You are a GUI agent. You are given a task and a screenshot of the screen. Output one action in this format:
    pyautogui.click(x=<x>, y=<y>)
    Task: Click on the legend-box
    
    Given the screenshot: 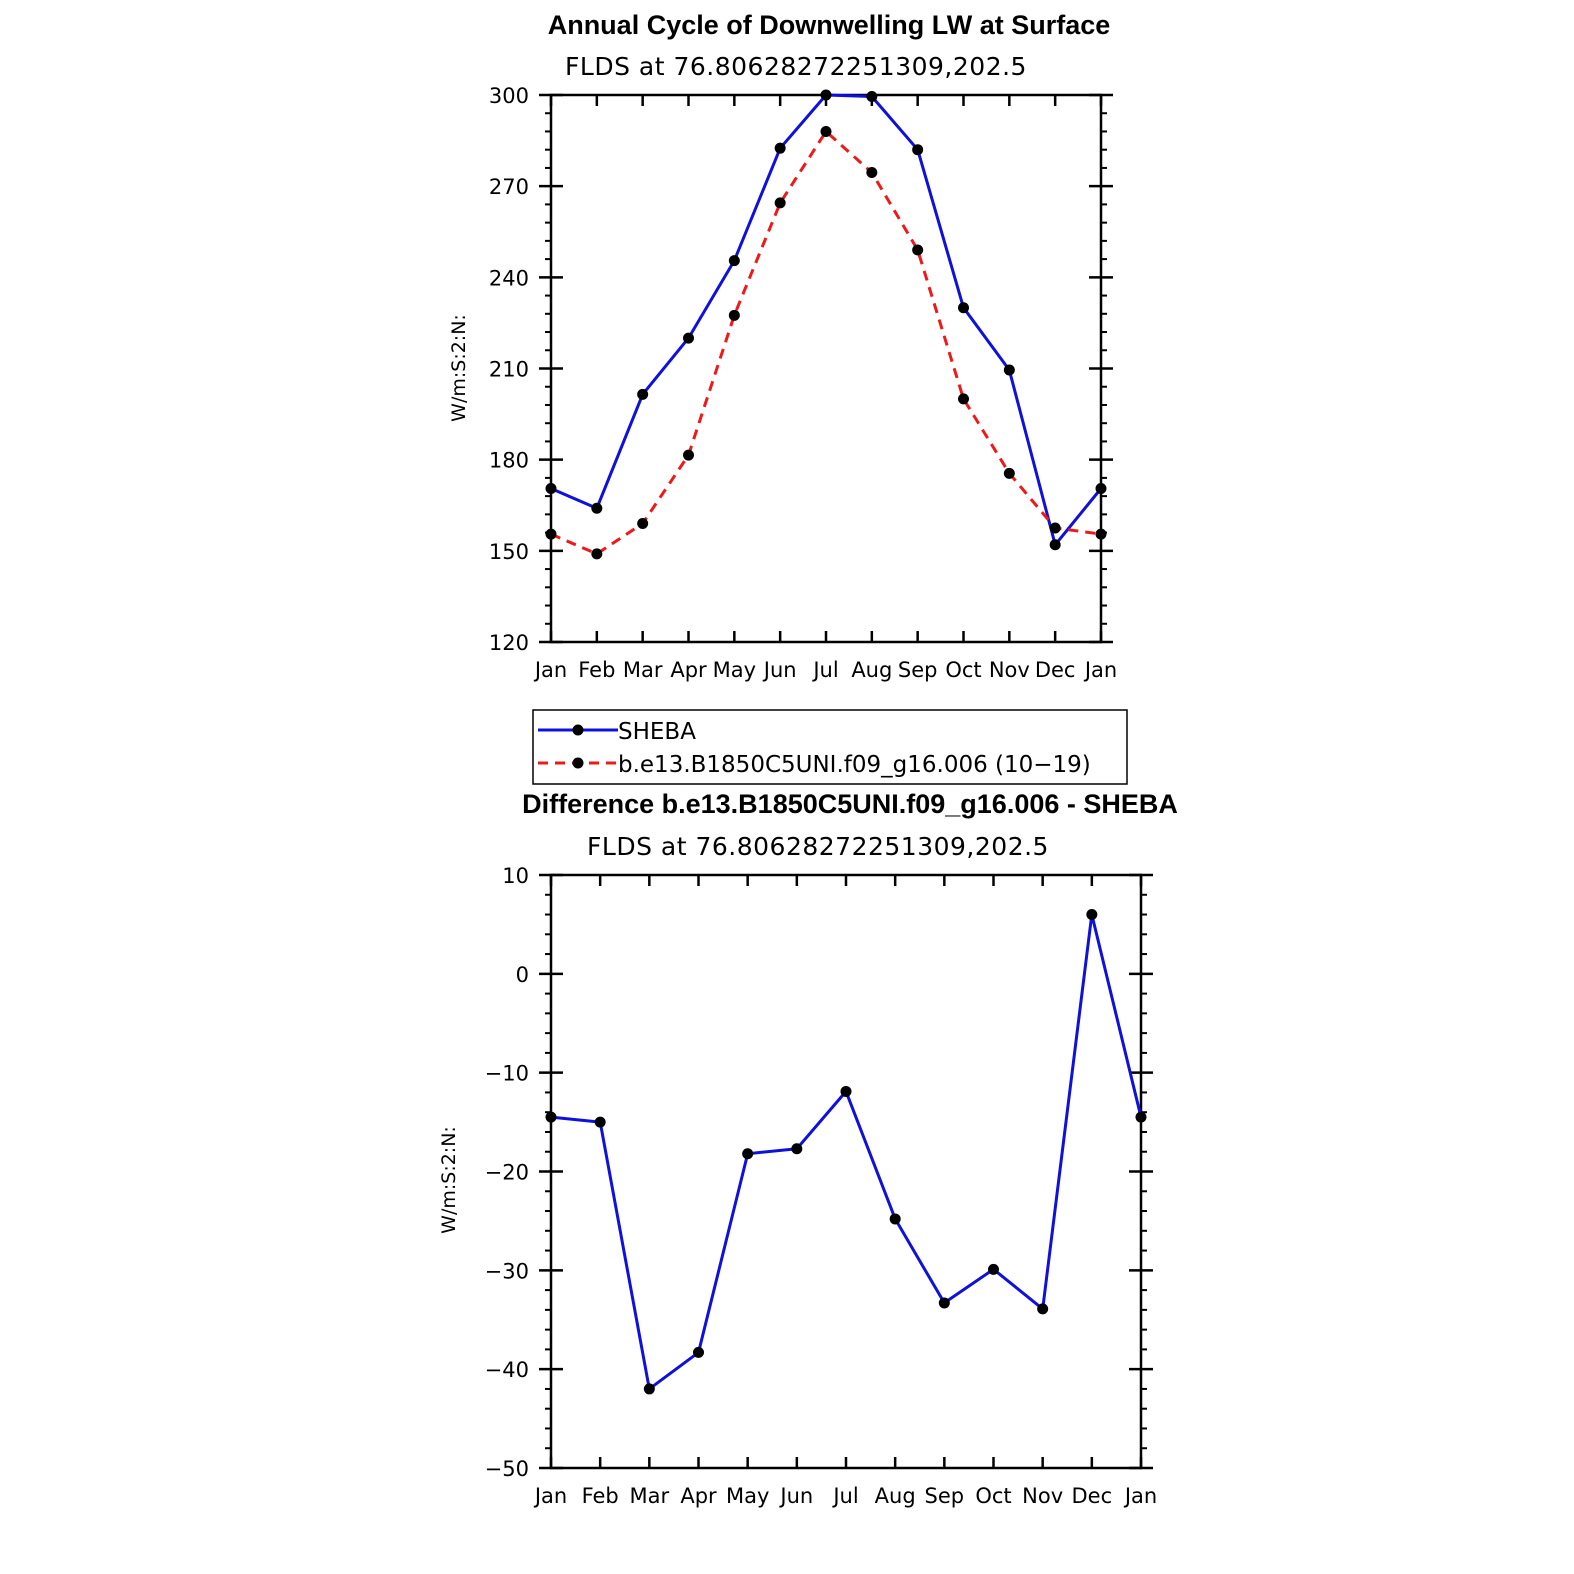 What is the action you would take?
    pyautogui.click(x=830, y=747)
    